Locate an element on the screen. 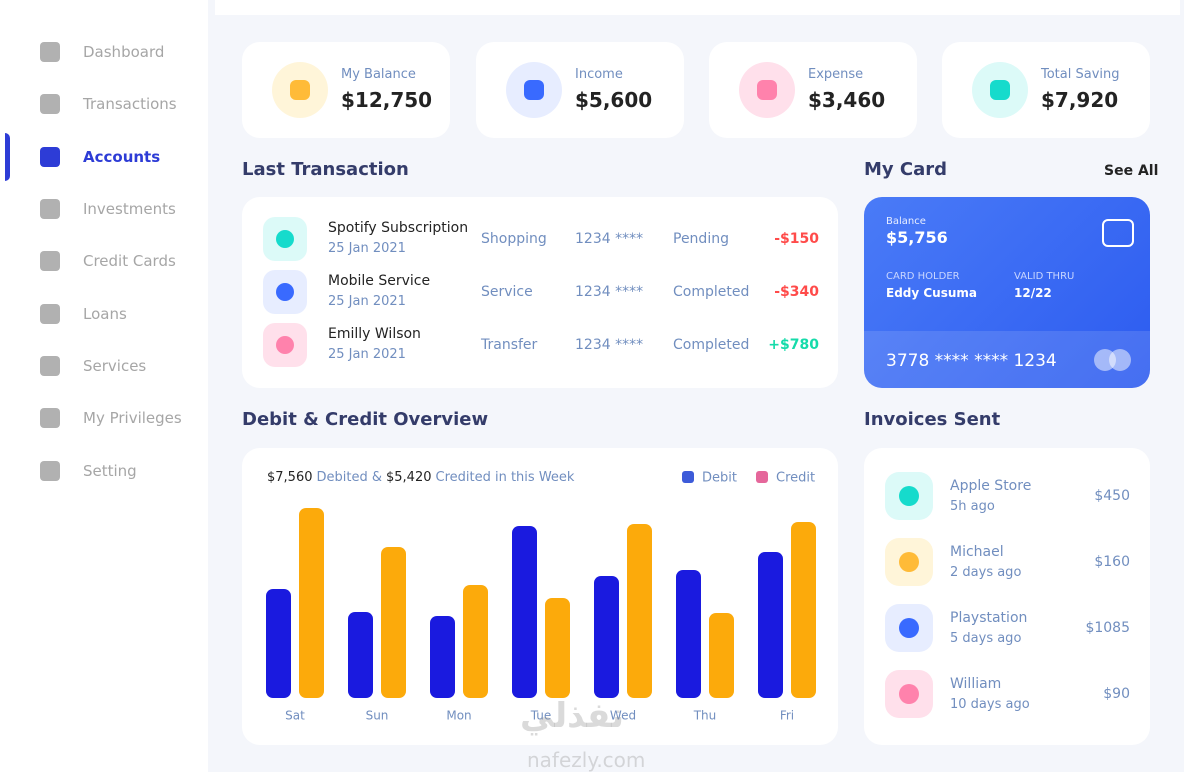 This screenshot has width=1184, height=772. stat-value: $5,600 is located at coordinates (614, 100).